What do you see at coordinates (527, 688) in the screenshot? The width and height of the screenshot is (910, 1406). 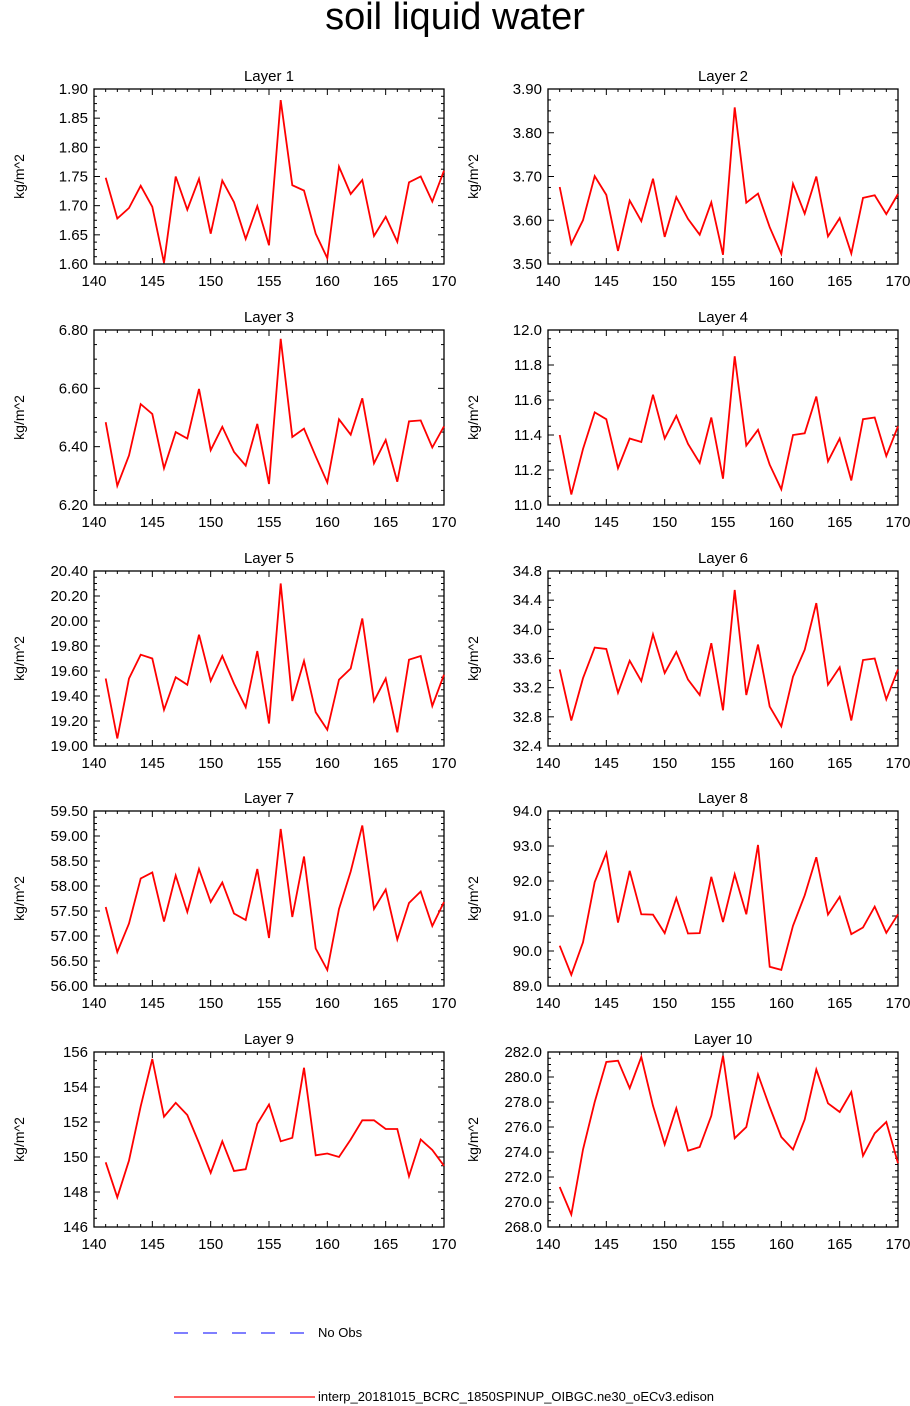 I see `y-tick-label: 33.2` at bounding box center [527, 688].